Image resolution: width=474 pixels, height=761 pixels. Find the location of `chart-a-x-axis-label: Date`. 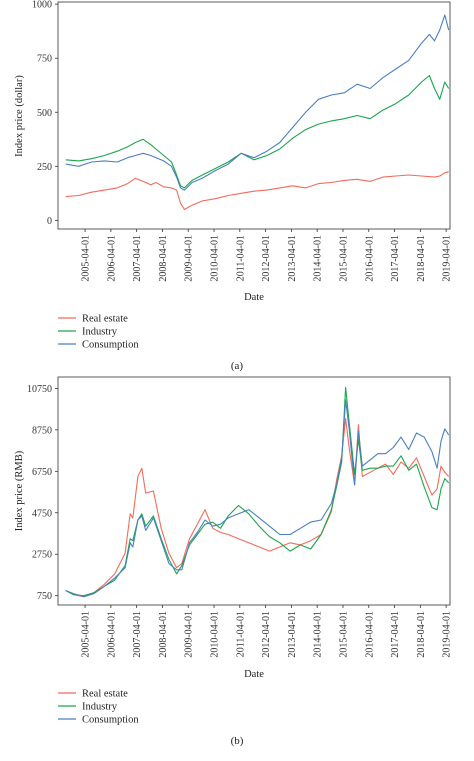

chart-a-x-axis-label: Date is located at coordinates (254, 297).